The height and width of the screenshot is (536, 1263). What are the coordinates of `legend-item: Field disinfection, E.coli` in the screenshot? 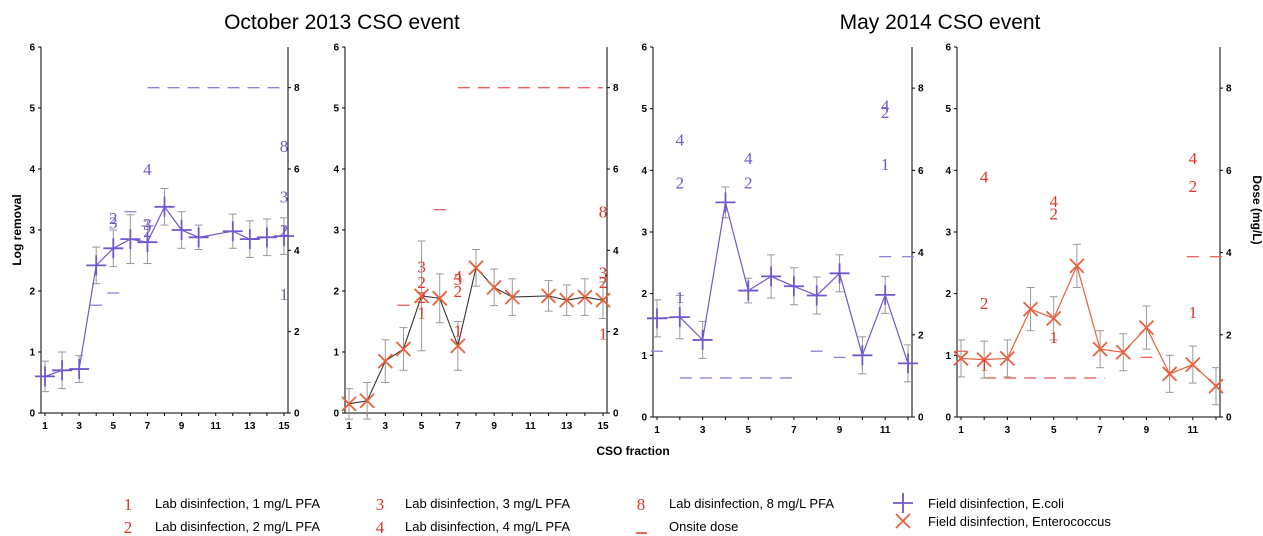 It's located at (978, 503).